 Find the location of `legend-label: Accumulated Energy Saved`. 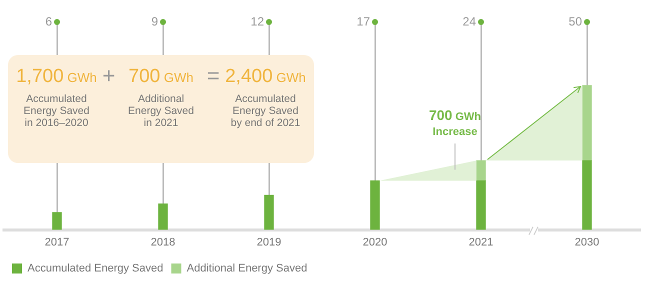

legend-label: Accumulated Energy Saved is located at coordinates (96, 268).